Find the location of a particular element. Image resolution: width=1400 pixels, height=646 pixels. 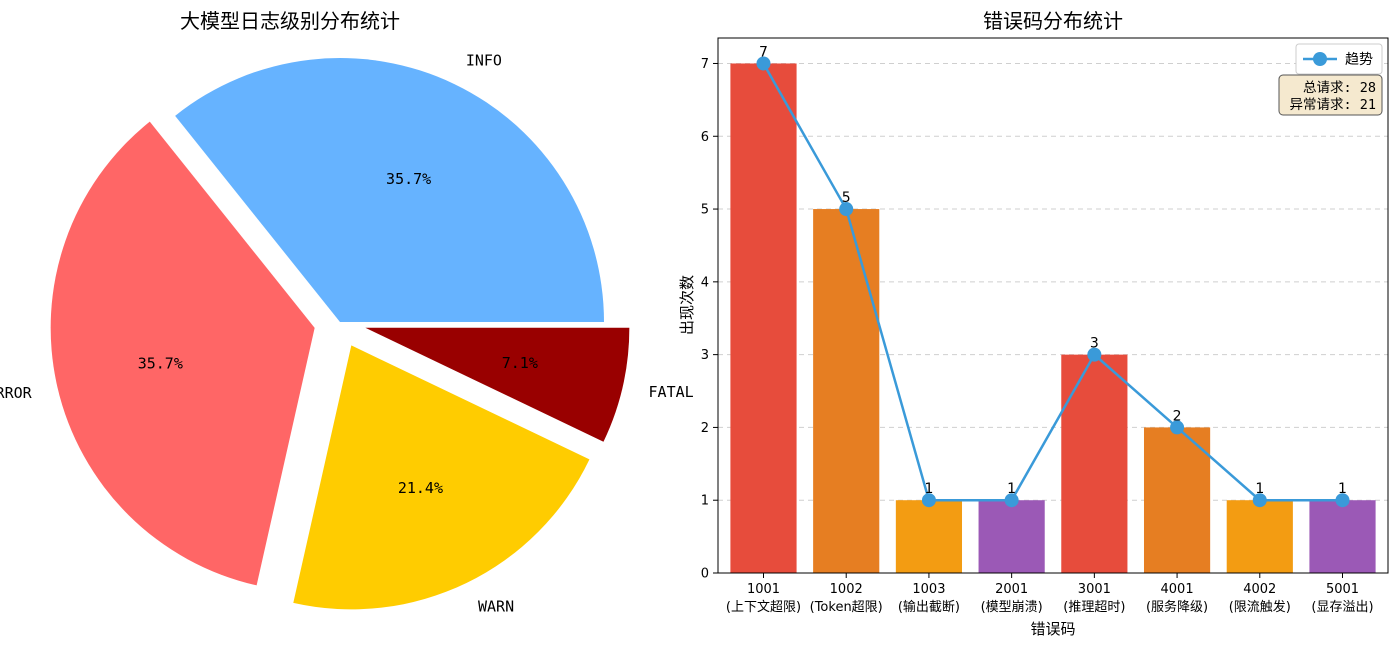

legend-label: 趋势 is located at coordinates (1359, 60).